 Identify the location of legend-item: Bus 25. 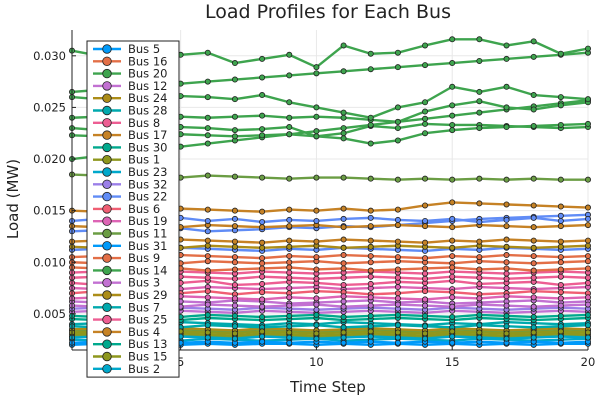
(130, 320).